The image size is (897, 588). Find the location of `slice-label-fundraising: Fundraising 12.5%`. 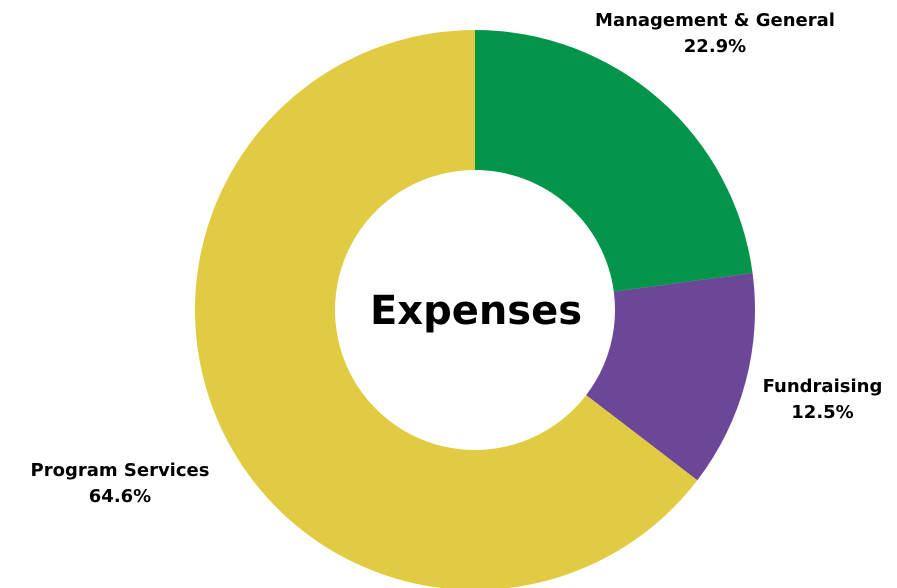

slice-label-fundraising: Fundraising 12.5% is located at coordinates (822, 400).